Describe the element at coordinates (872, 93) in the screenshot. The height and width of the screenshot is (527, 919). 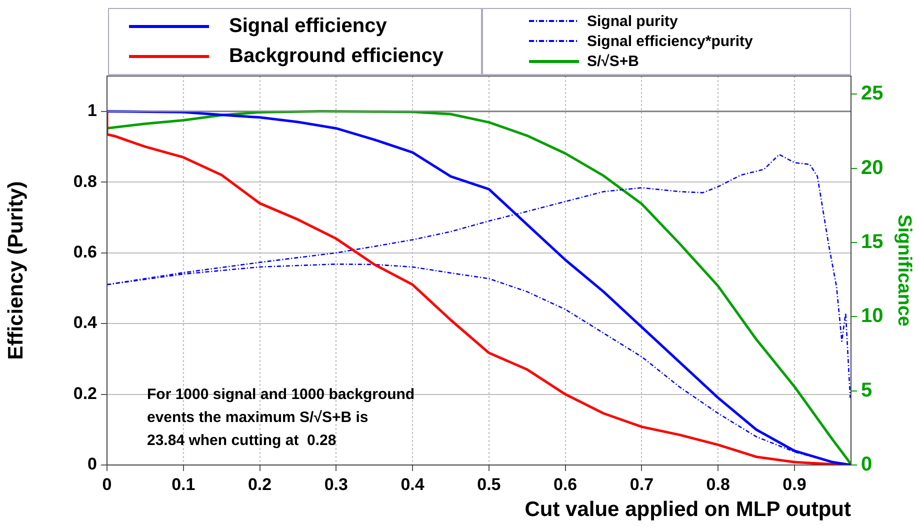
I see `y2-tick-label: 25` at that location.